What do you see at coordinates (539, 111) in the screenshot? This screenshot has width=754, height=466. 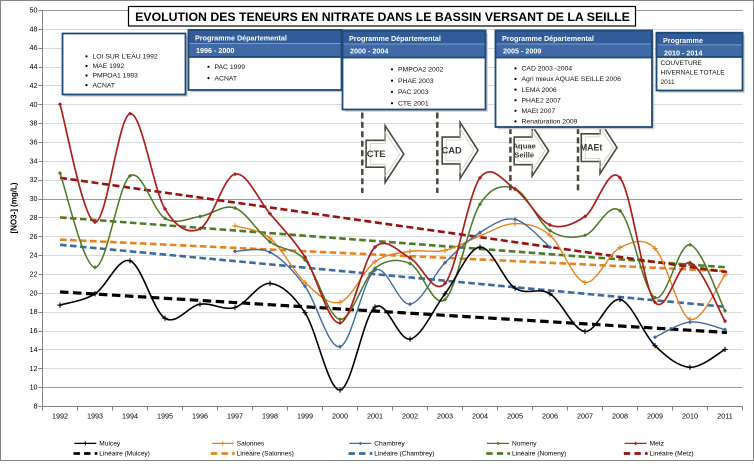 I see `svg-text: MAEt 2007` at bounding box center [539, 111].